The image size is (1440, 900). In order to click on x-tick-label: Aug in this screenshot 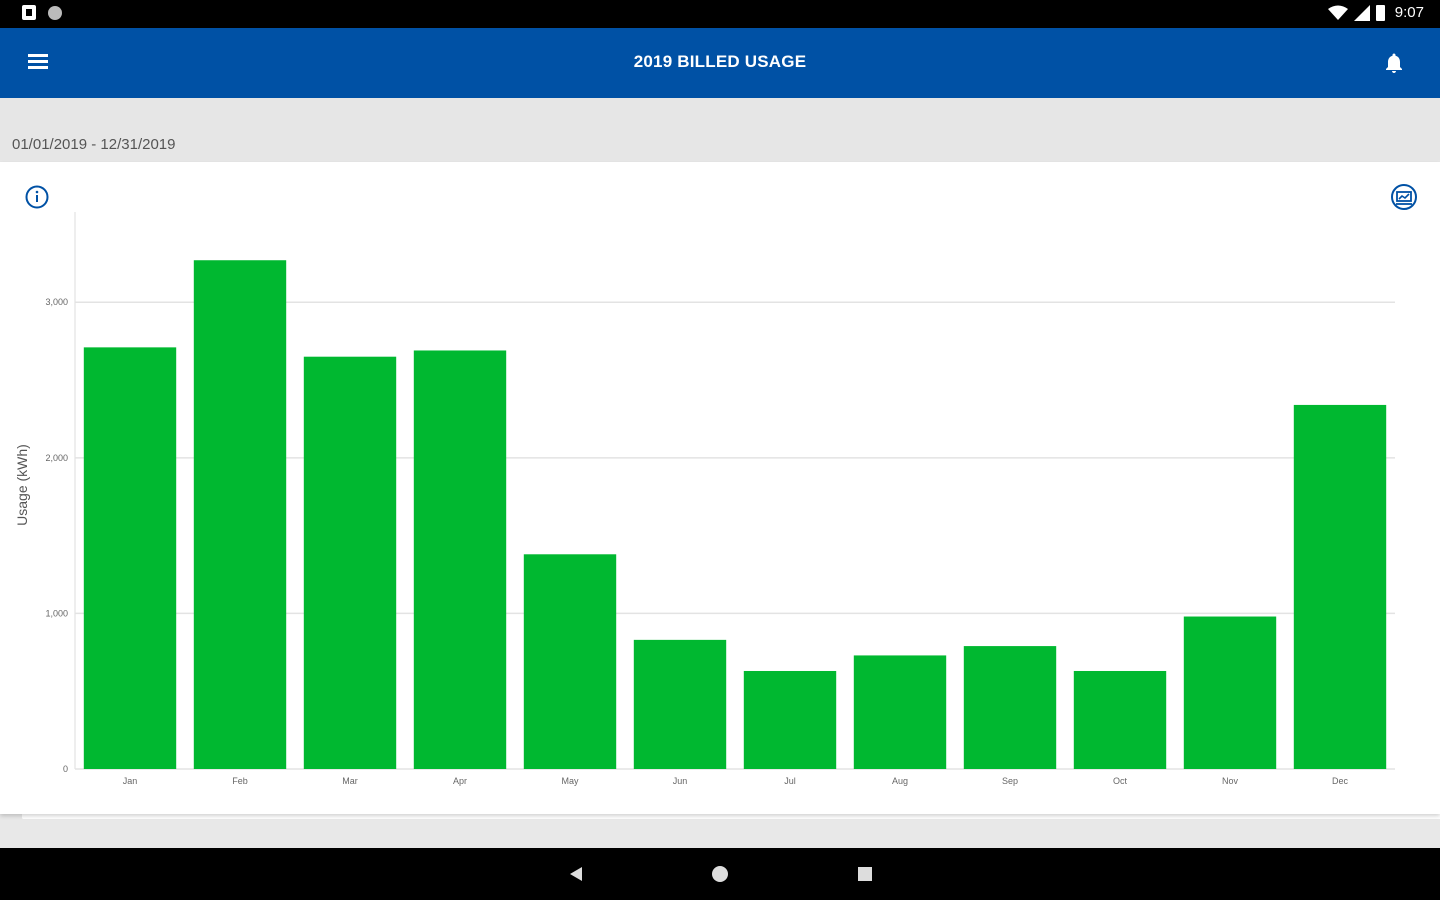, I will do `click(900, 781)`.